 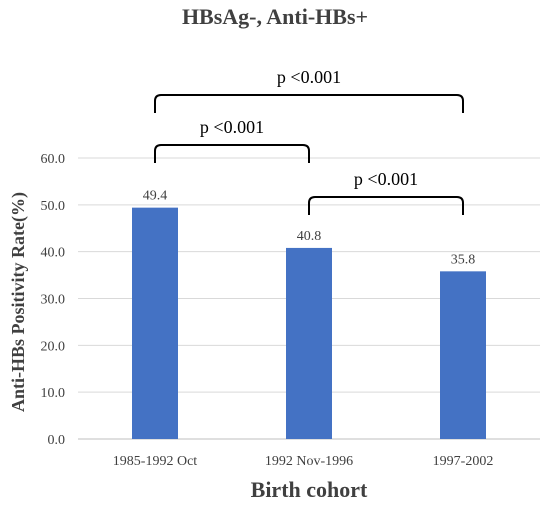 I want to click on x-tick-labels: 1985-1992 Oct 1992 Nov-1996 1997-2002, so click(x=303, y=461).